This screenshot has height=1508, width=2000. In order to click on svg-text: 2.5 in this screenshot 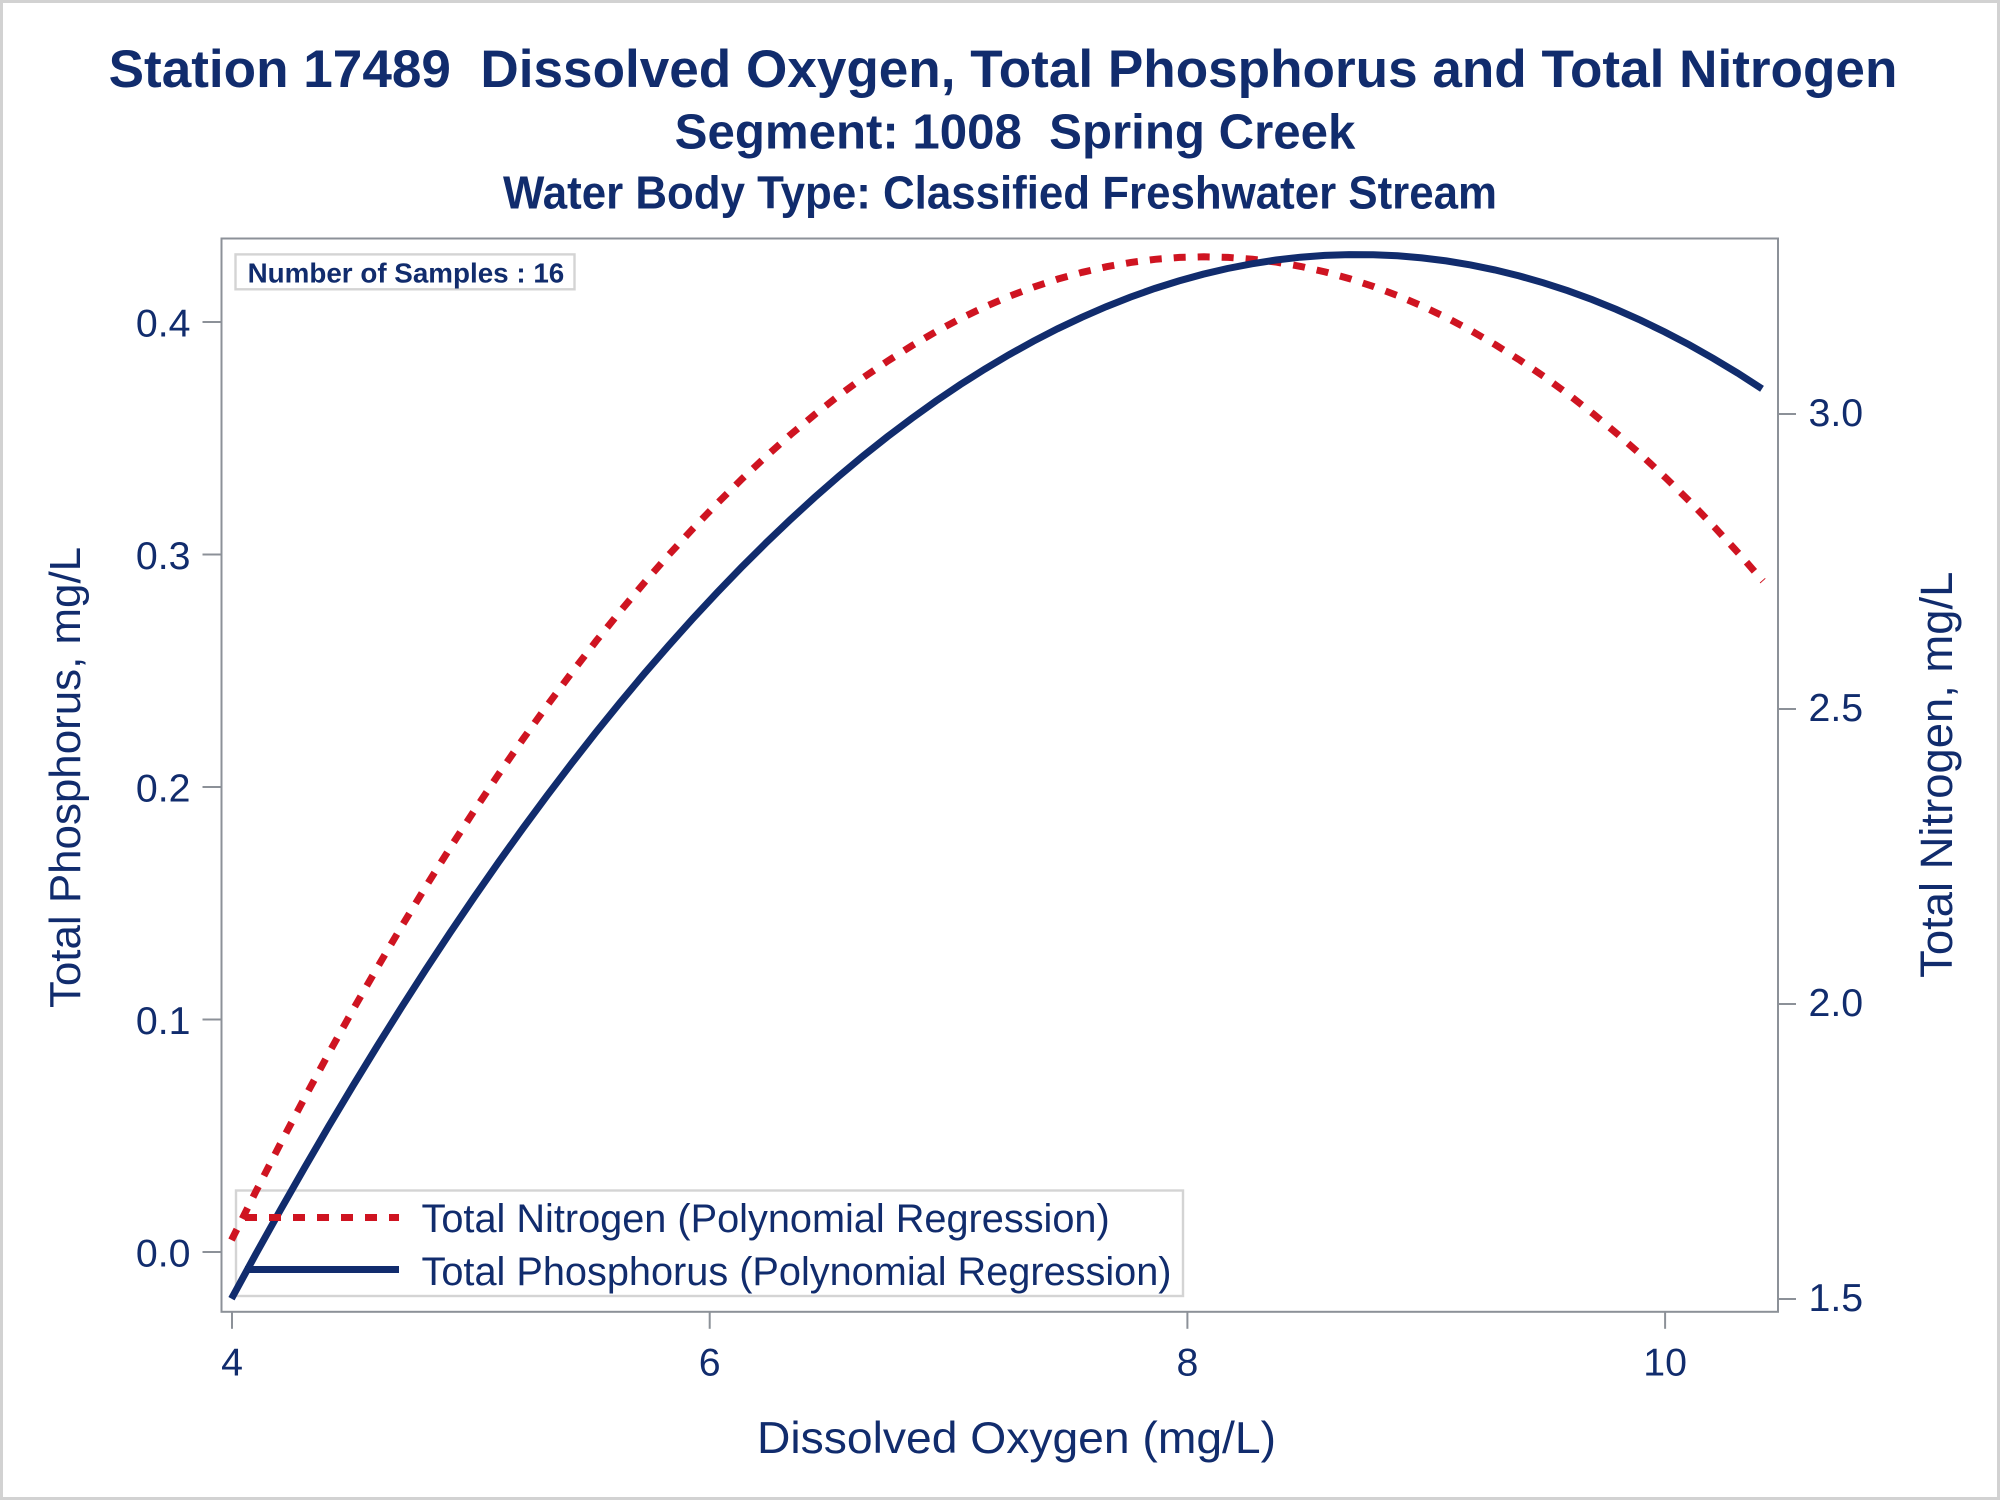, I will do `click(1836, 708)`.